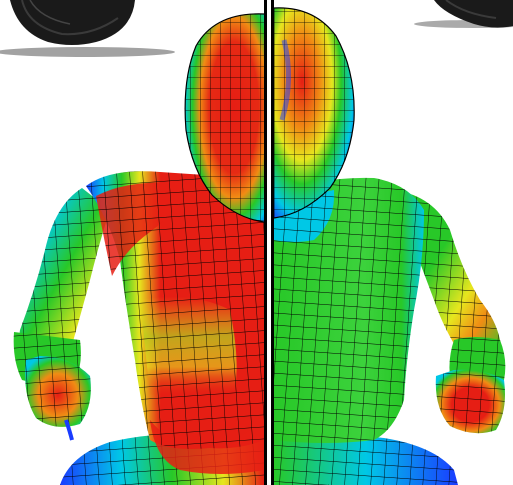 Image resolution: width=513 pixels, height=485 pixels. What do you see at coordinates (265, 242) in the screenshot?
I see `panel-divider-left` at bounding box center [265, 242].